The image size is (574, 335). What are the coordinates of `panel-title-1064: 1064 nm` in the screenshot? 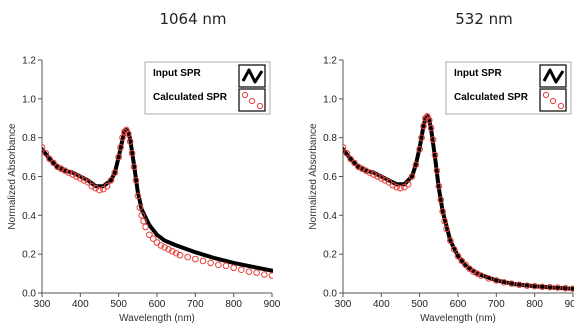 It's located at (193, 19).